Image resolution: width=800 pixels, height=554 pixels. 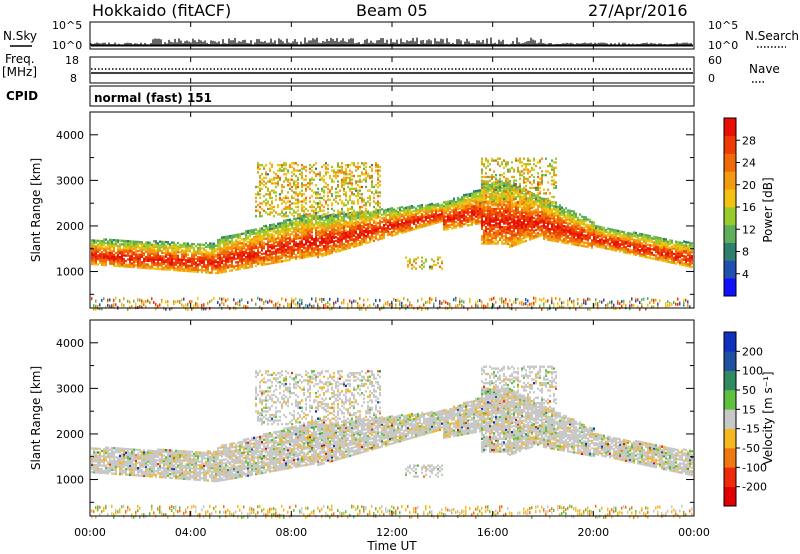 What do you see at coordinates (723, 45) in the screenshot?
I see `nsearch-tick-bottom: 10^0` at bounding box center [723, 45].